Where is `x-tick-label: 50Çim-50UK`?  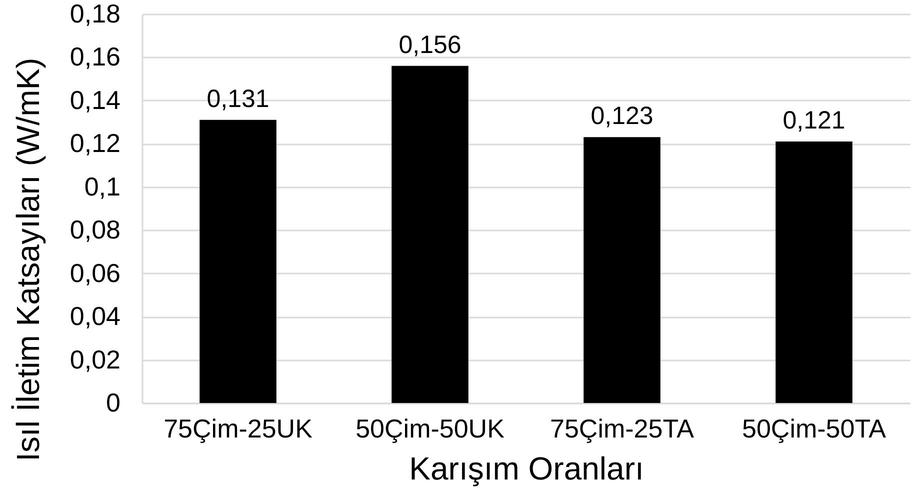 x-tick-label: 50Çim-50UK is located at coordinates (431, 429).